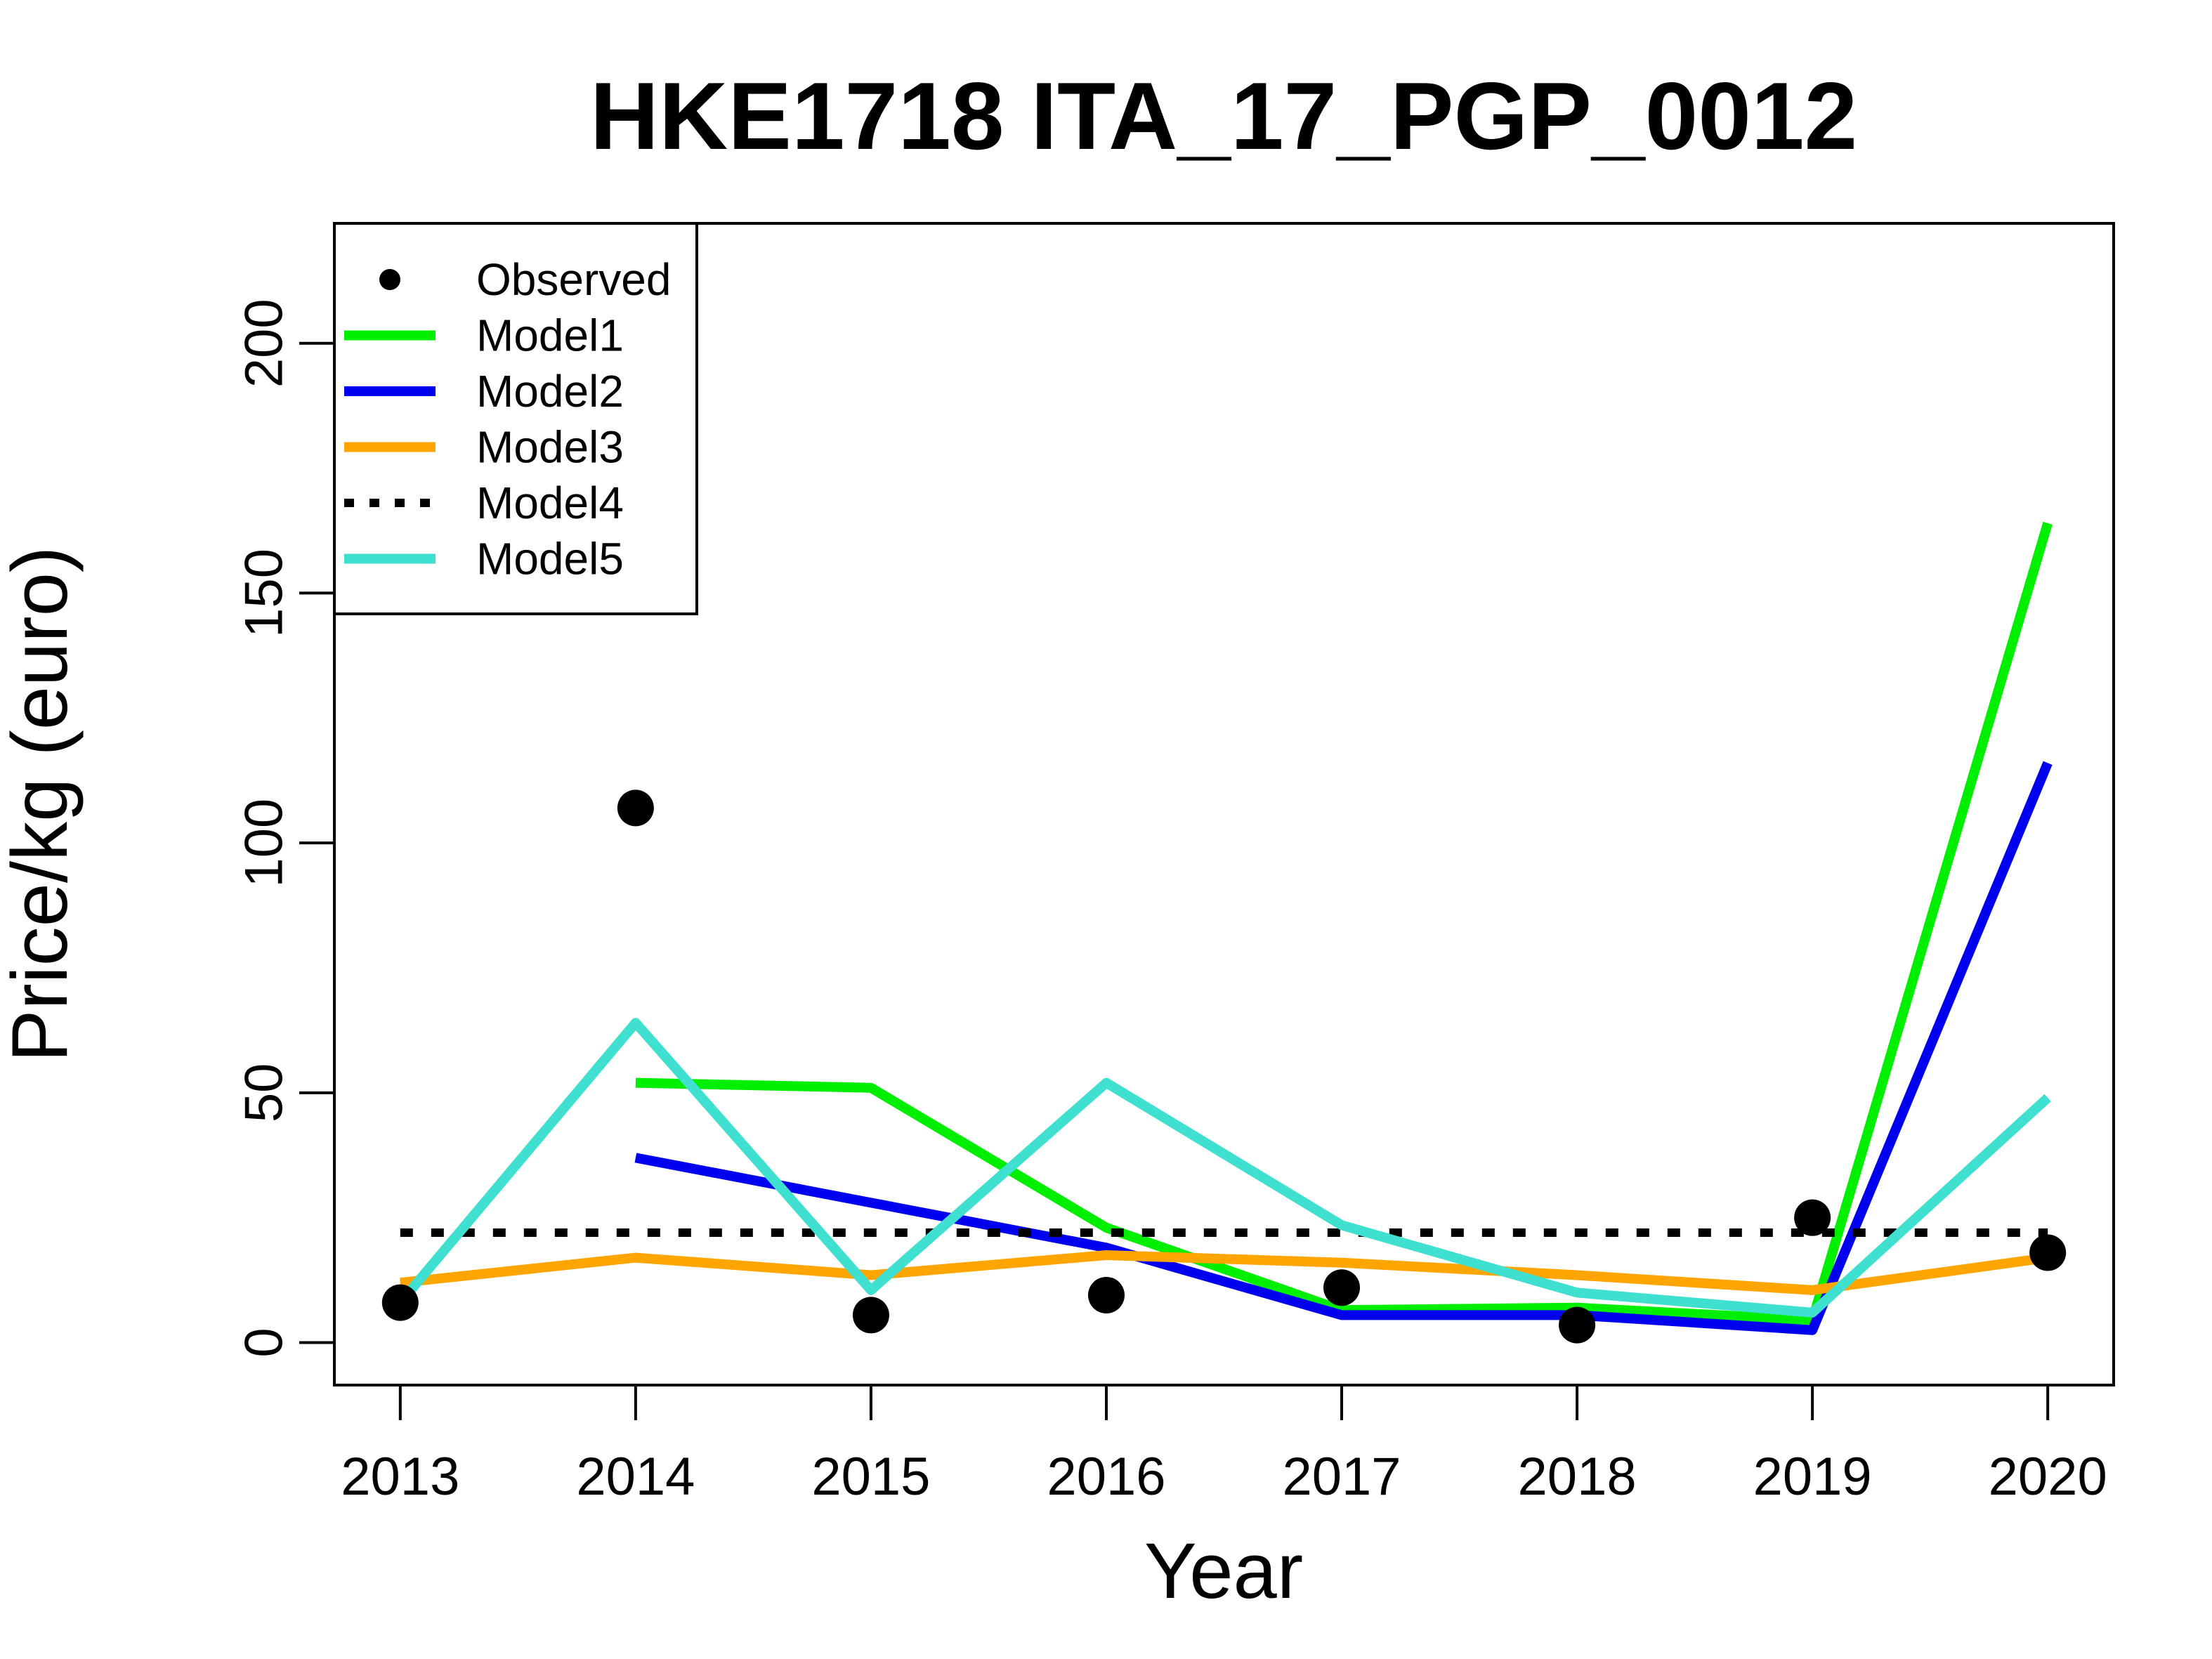 This screenshot has height=1659, width=2212. I want to click on y-tick-label: 100, so click(264, 844).